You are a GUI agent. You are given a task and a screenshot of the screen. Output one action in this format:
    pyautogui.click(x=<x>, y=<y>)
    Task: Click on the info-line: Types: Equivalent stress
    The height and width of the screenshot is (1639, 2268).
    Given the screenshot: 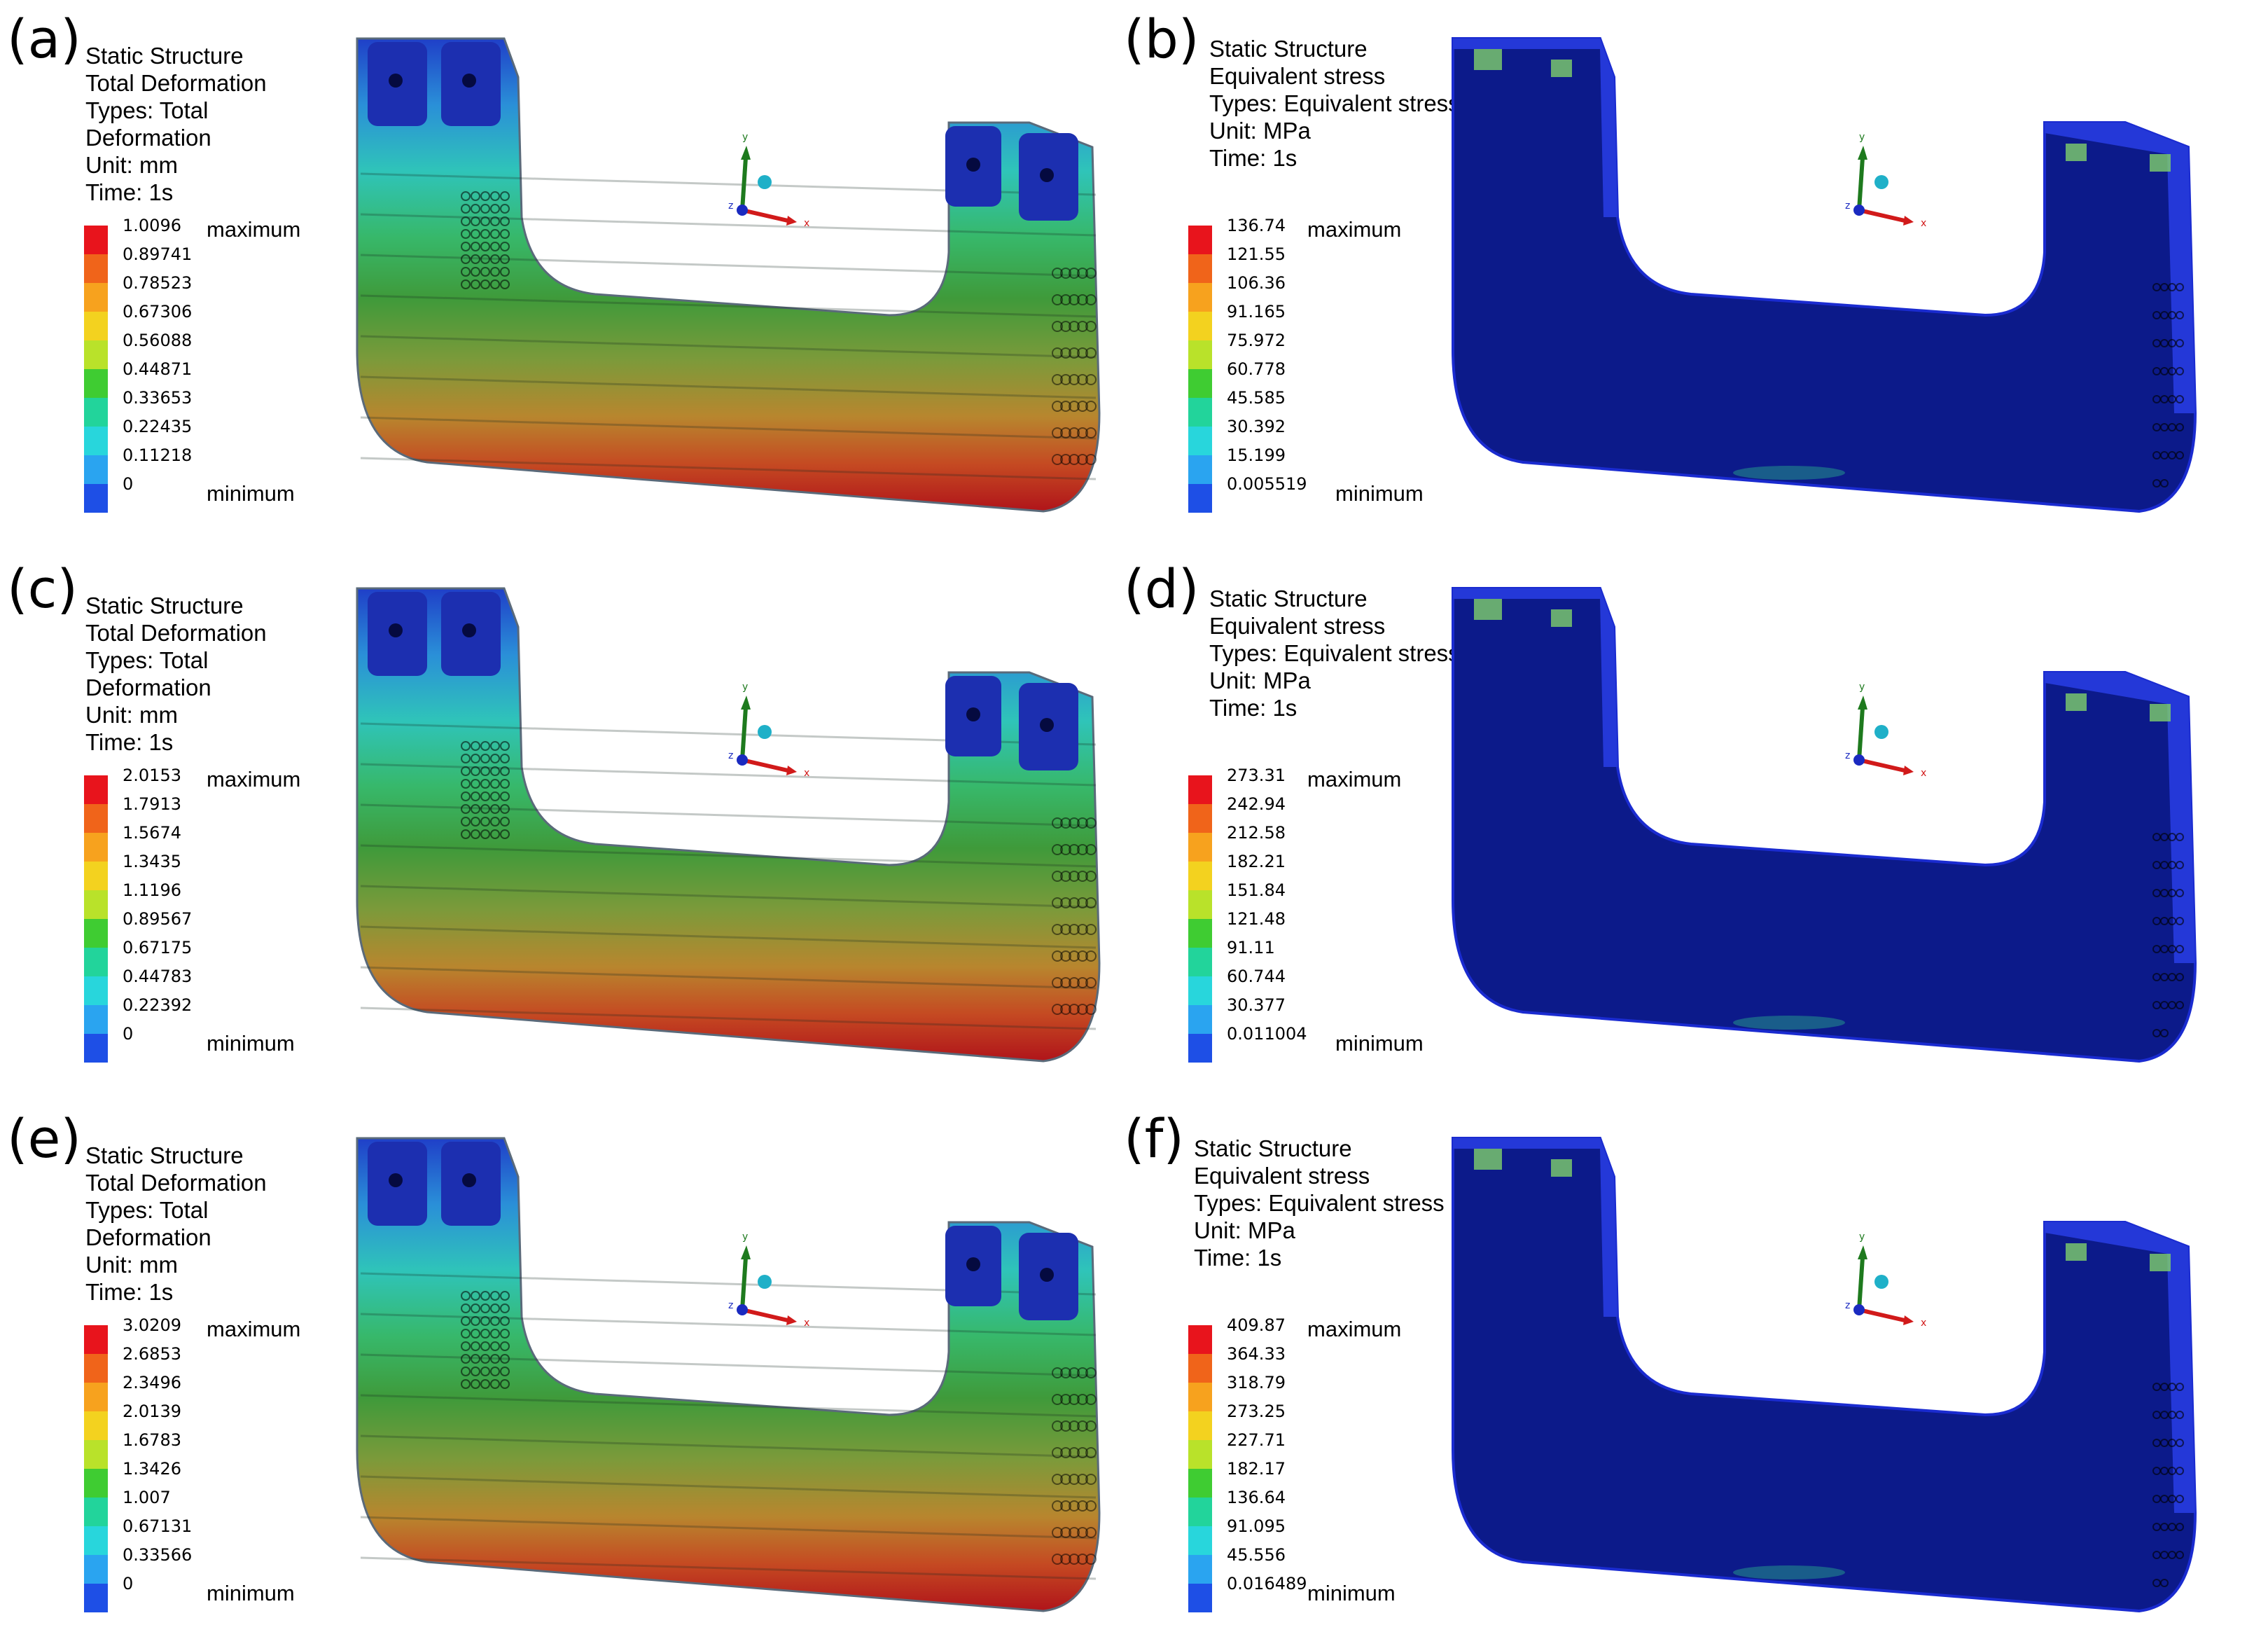 What is the action you would take?
    pyautogui.click(x=1334, y=653)
    